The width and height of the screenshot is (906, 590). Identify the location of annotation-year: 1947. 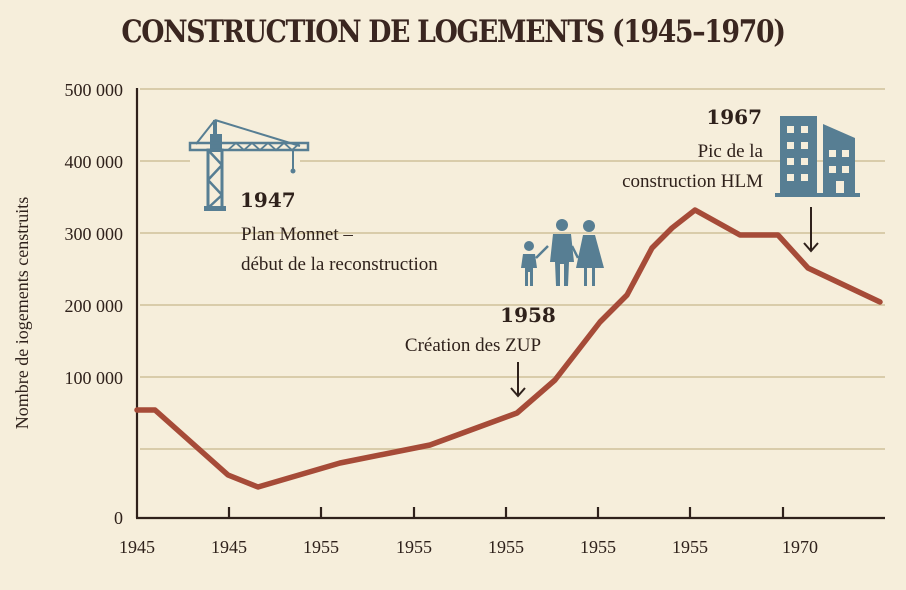
(268, 200).